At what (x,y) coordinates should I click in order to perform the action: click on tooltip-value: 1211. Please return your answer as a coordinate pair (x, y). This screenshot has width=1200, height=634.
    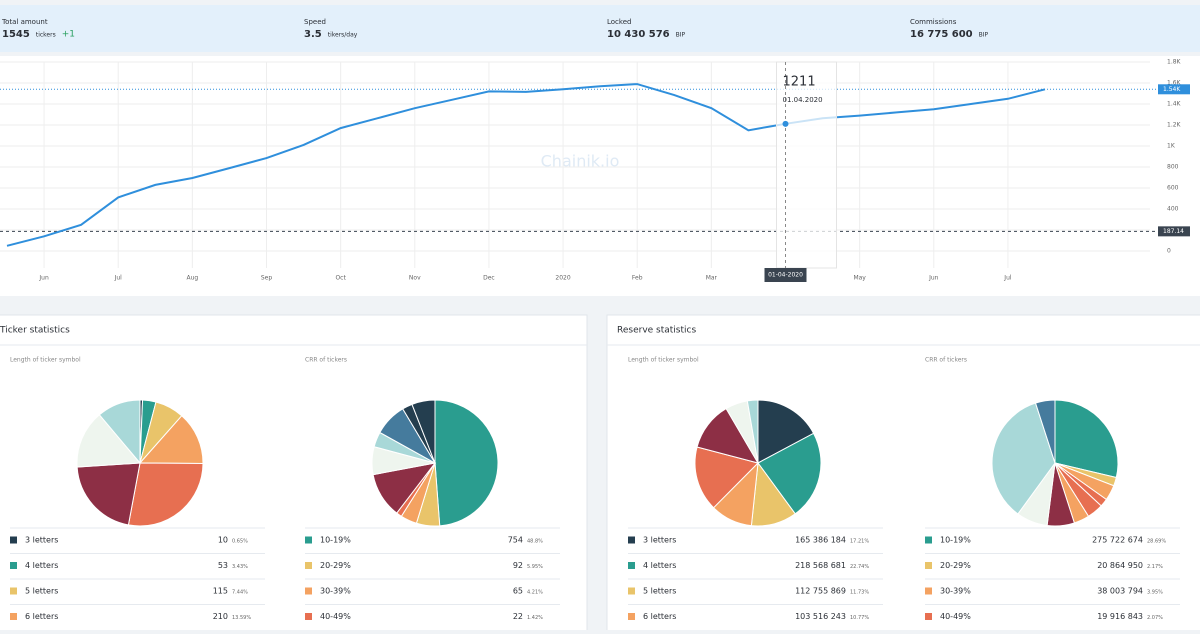
    Looking at the image, I should click on (799, 82).